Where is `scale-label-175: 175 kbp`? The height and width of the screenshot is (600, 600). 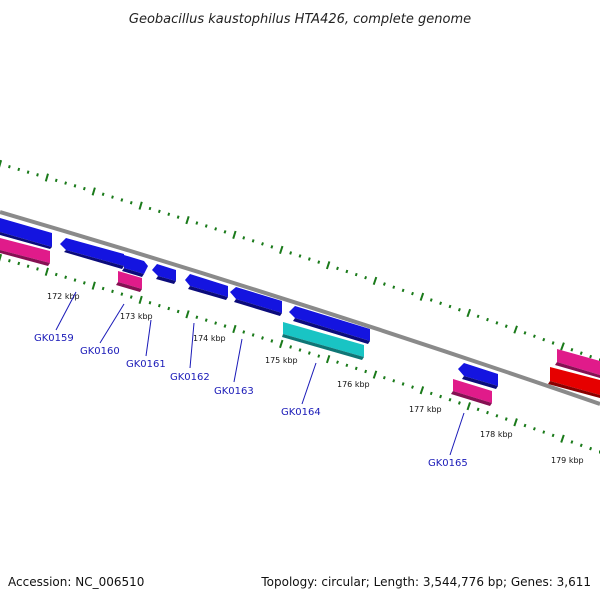 scale-label-175: 175 kbp is located at coordinates (281, 360).